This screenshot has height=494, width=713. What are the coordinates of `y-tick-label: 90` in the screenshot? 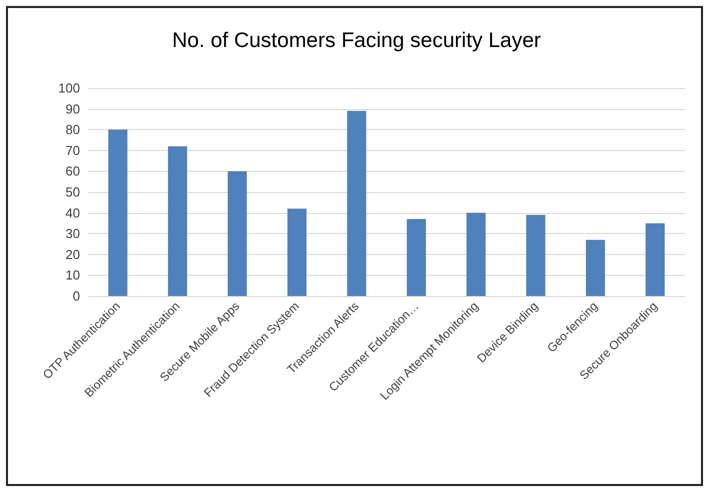 It's located at (73, 108).